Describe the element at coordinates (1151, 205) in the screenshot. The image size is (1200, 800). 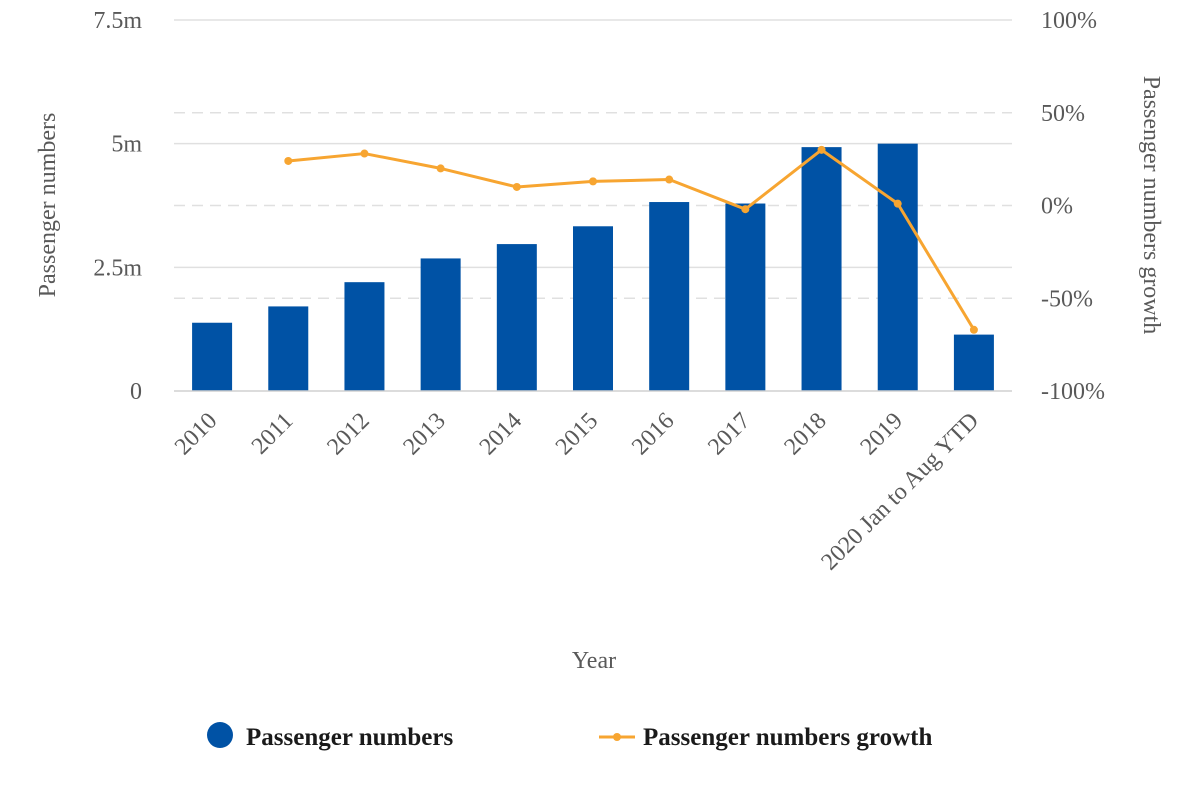
I see `y2-axis-title: Passenger numbers growth` at that location.